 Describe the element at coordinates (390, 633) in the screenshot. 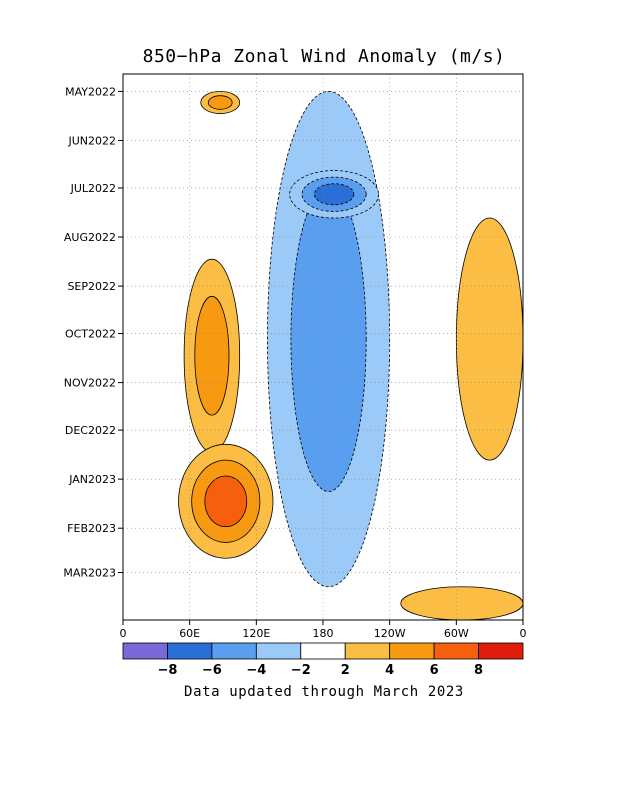

I see `x-tick-label: 120W` at that location.